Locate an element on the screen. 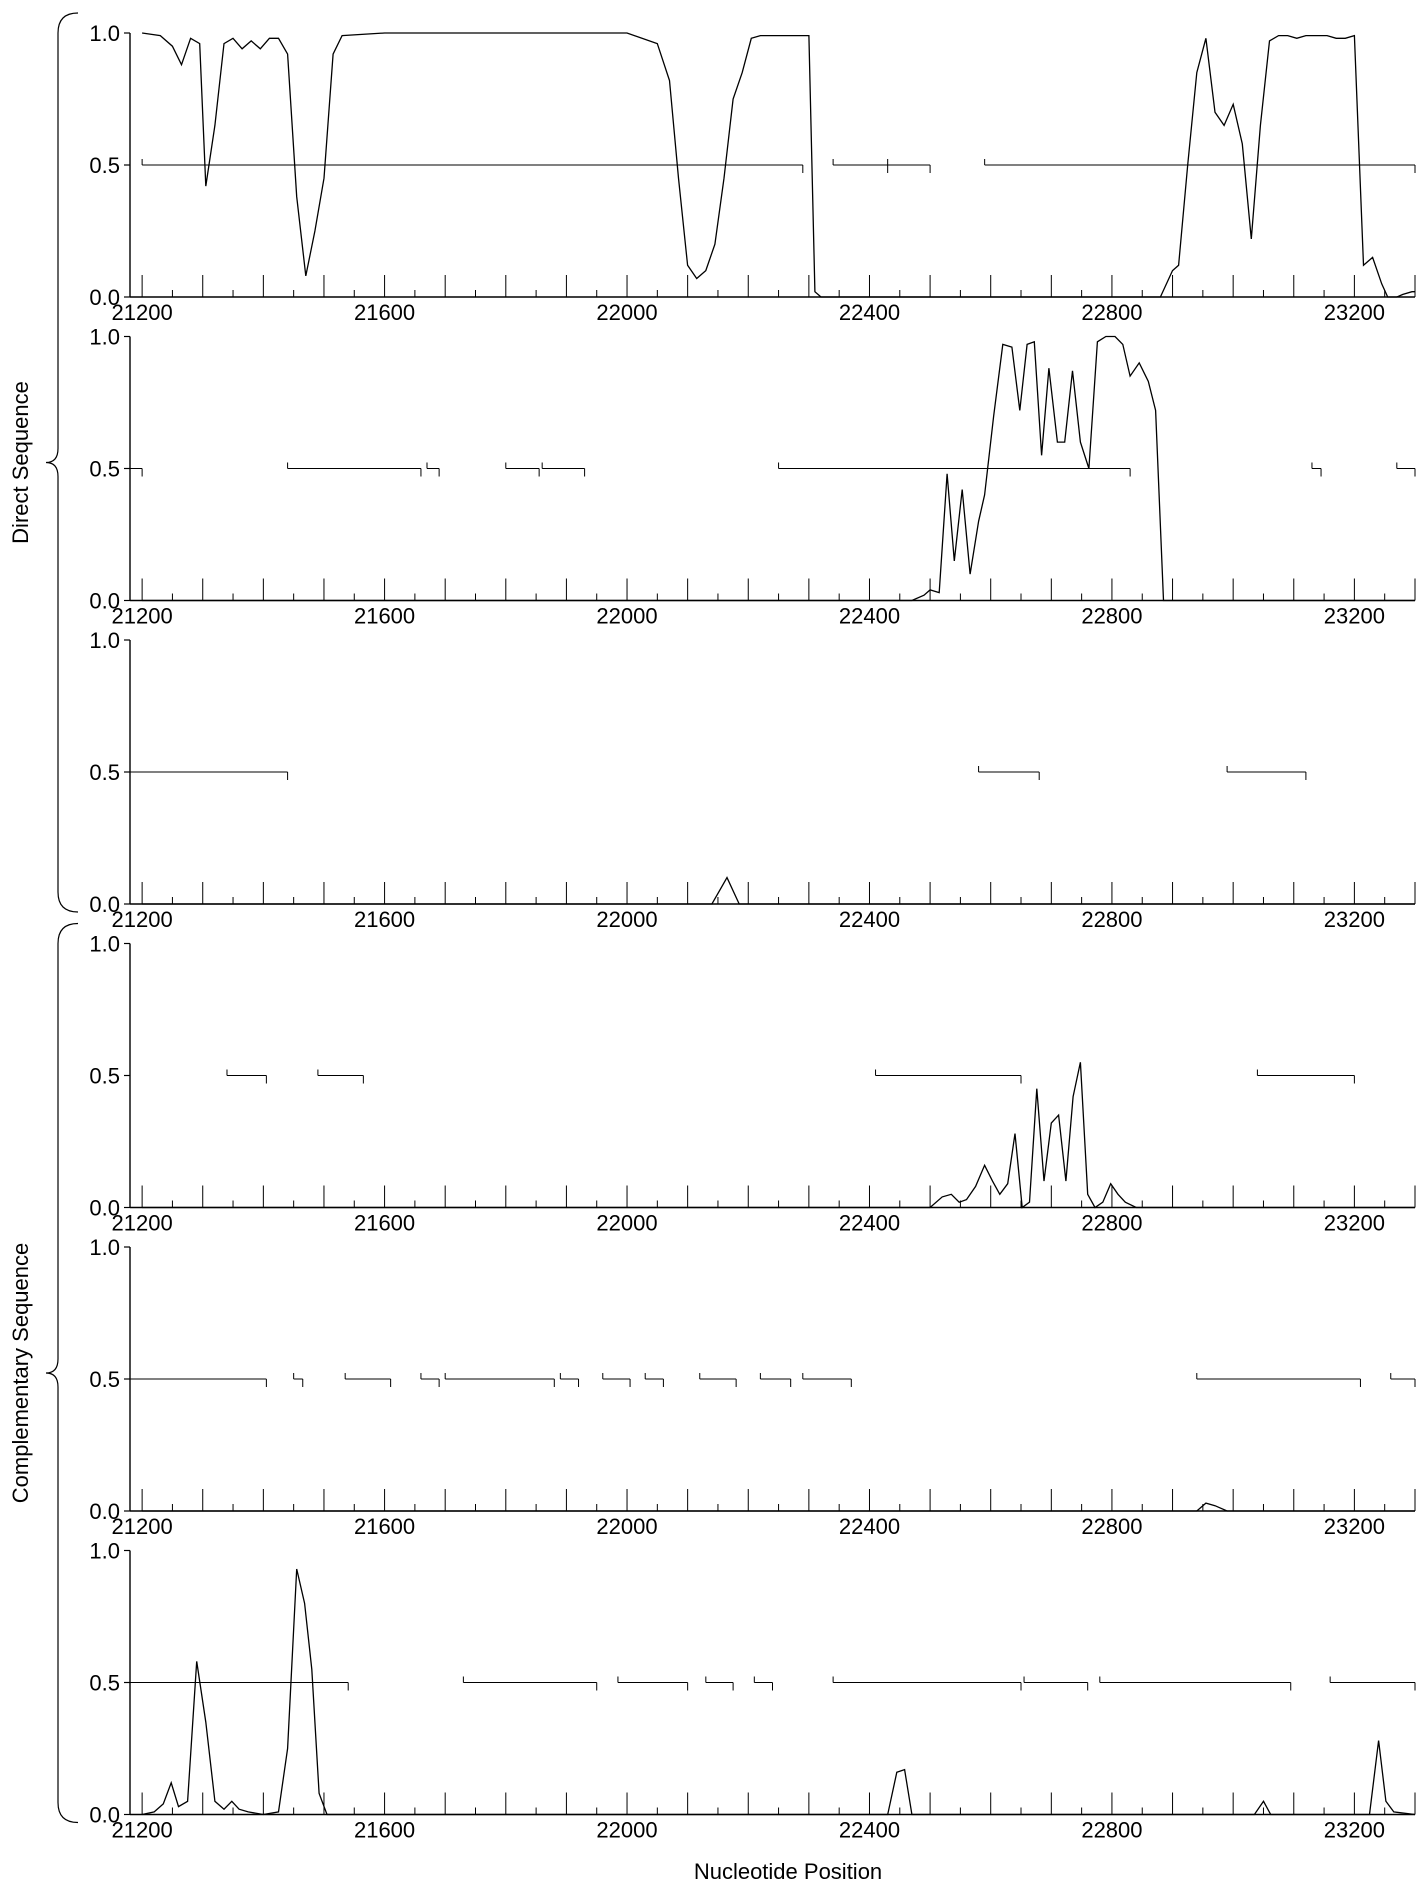 This screenshot has height=1887, width=1421. x-axis-label: Nucleotide Position is located at coordinates (788, 1871).